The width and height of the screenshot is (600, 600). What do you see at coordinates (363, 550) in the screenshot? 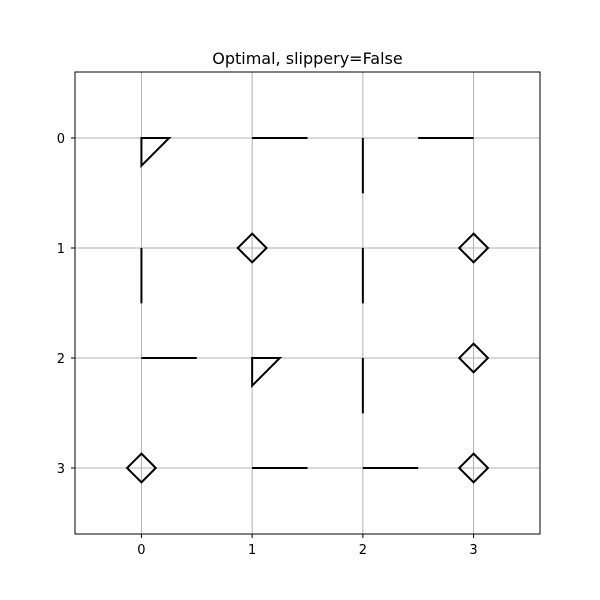
I see `x-tick-label: 2` at bounding box center [363, 550].